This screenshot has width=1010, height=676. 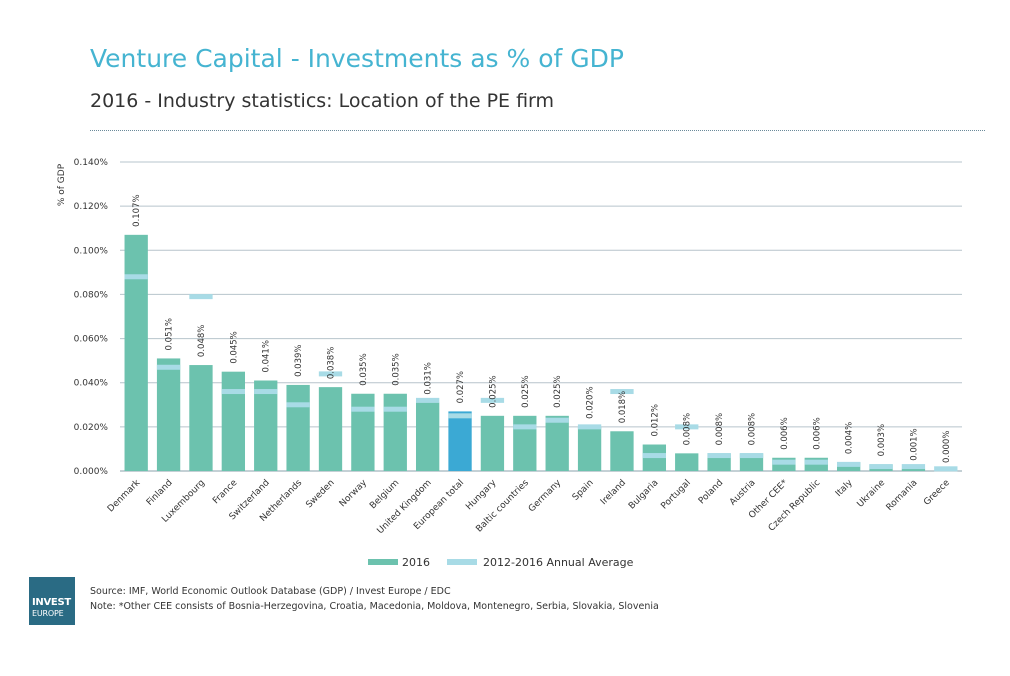 I want to click on x-tick-label: Germany, so click(x=545, y=496).